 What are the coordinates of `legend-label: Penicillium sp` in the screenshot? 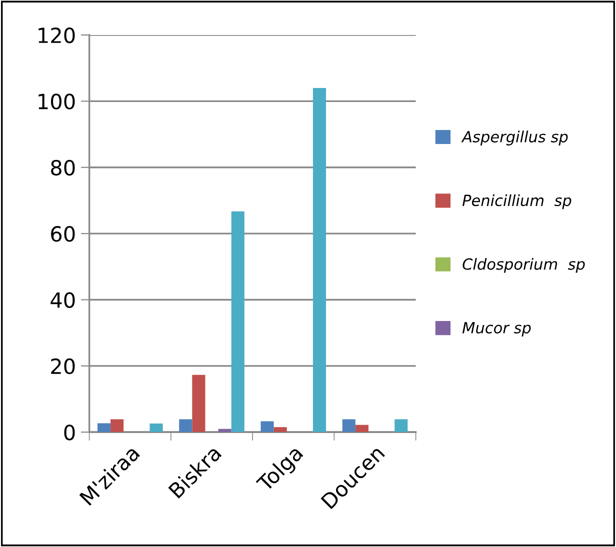 It's located at (517, 202).